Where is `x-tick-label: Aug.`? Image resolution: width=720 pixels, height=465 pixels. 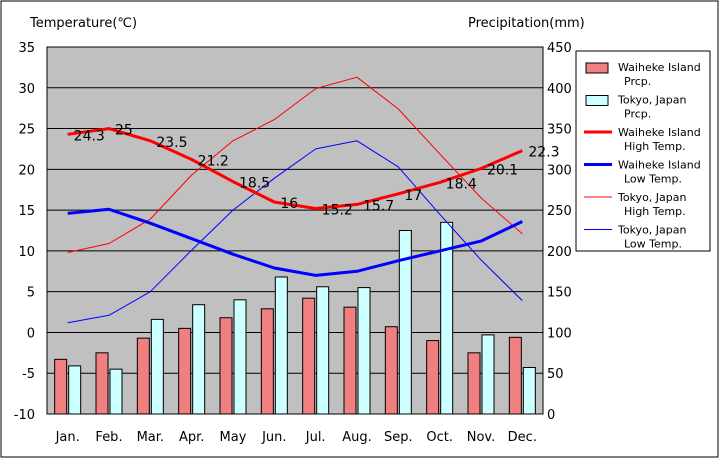
x-tick-label: Aug. is located at coordinates (357, 437).